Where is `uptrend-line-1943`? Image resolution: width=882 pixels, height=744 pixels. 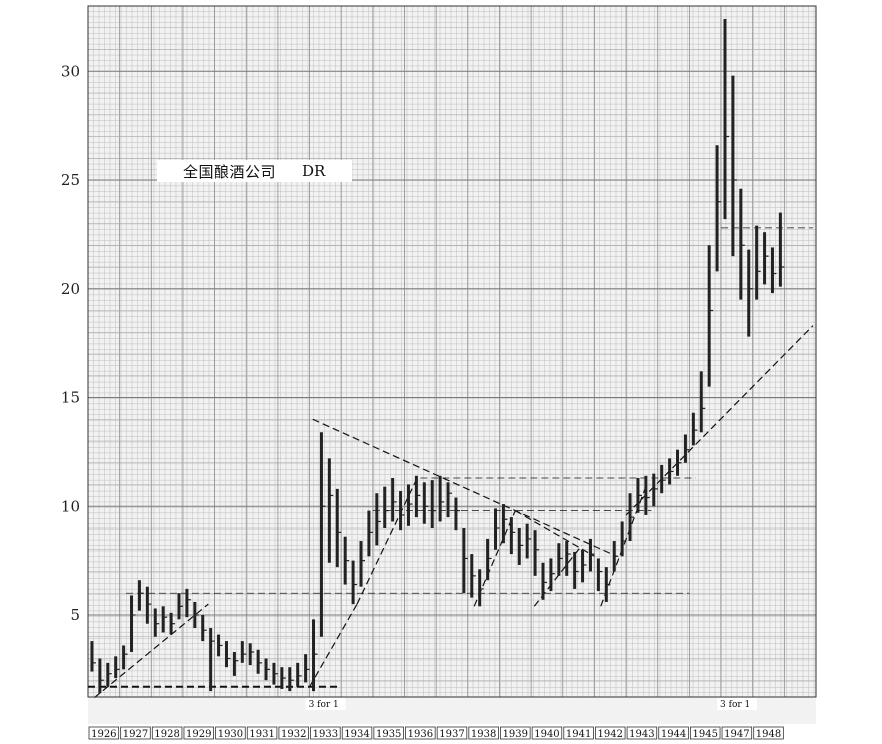
uptrend-line-1943 is located at coordinates (719, 420).